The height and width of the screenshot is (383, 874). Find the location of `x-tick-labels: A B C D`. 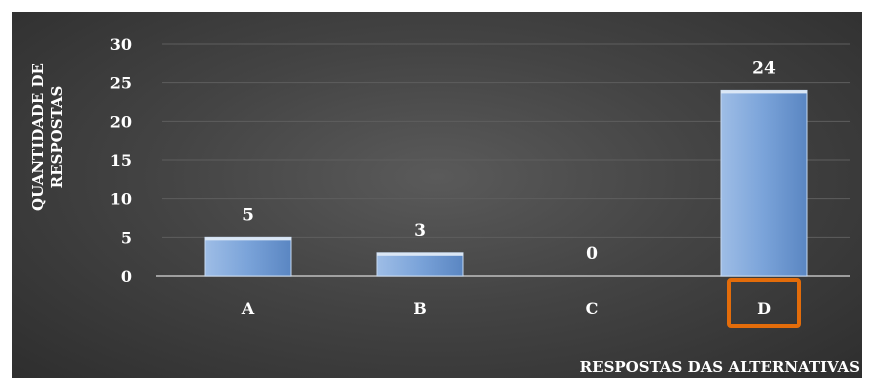

x-tick-labels: A B C D is located at coordinates (506, 308).